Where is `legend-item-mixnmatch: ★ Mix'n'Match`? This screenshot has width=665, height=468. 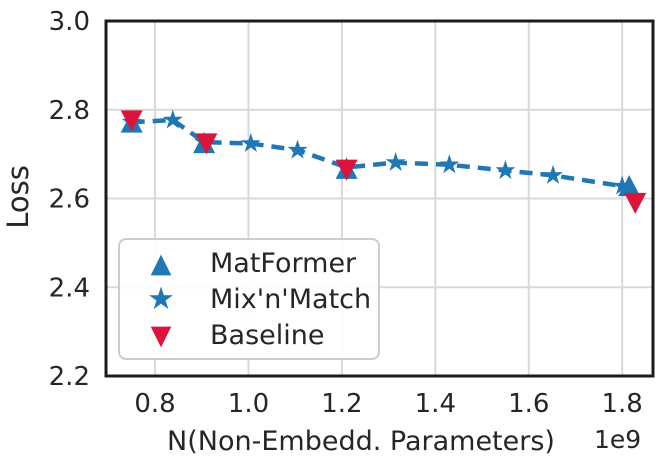
legend-item-mixnmatch: ★ Mix'n'Match is located at coordinates (249, 299).